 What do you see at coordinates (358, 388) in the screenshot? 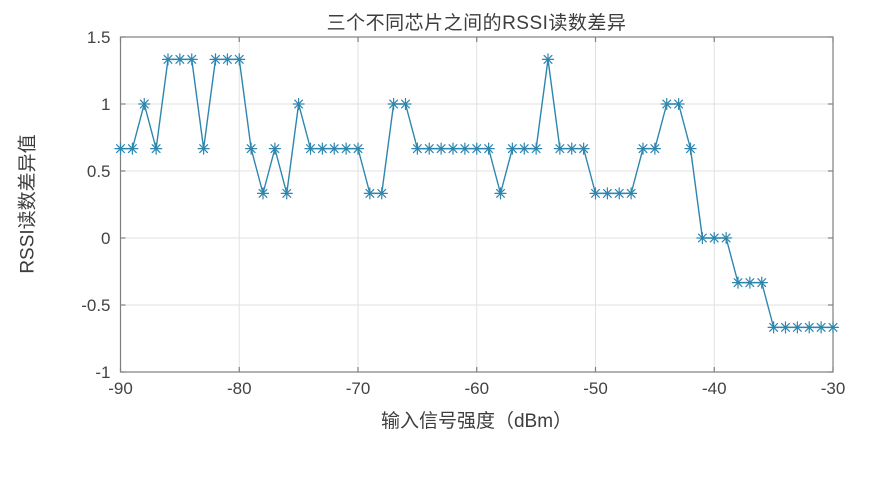
I see `x-tick-label: -70` at bounding box center [358, 388].